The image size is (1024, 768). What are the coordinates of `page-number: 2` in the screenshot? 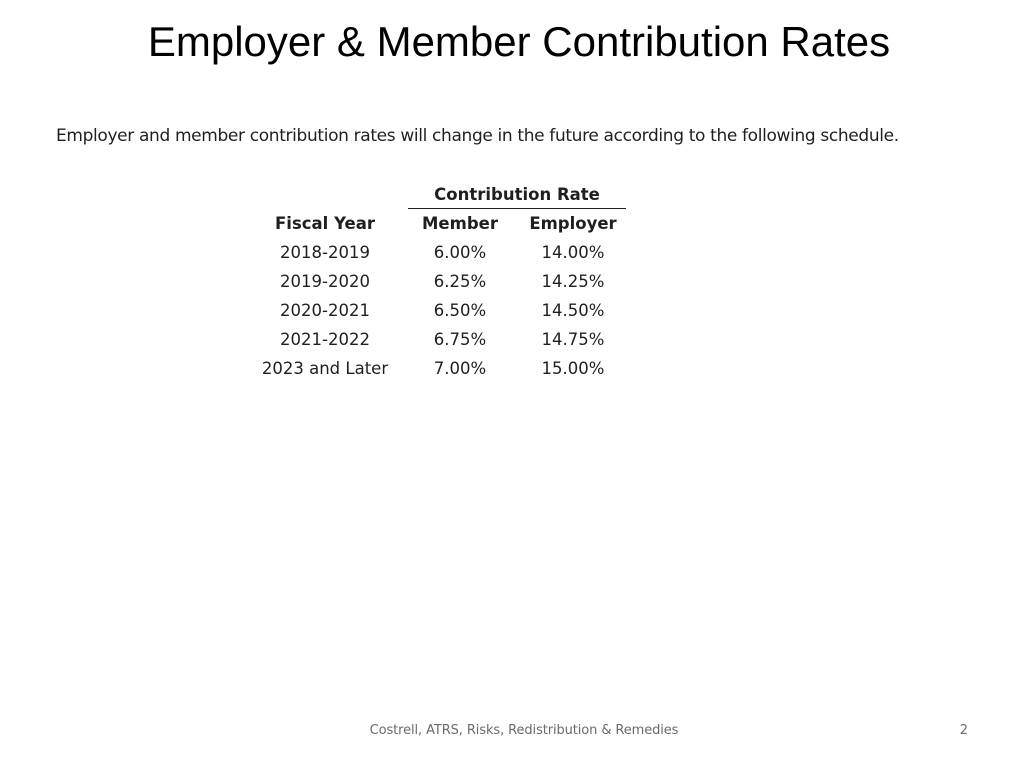 It's located at (963, 730).